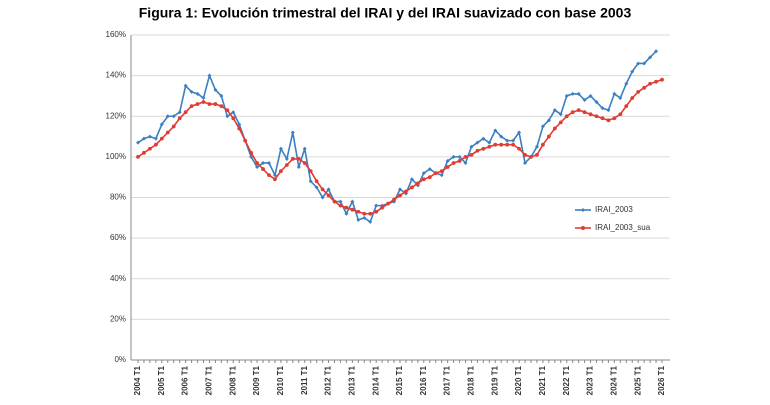 This screenshot has width=770, height=405. I want to click on x-tick-label: 2004 T1, so click(137, 380).